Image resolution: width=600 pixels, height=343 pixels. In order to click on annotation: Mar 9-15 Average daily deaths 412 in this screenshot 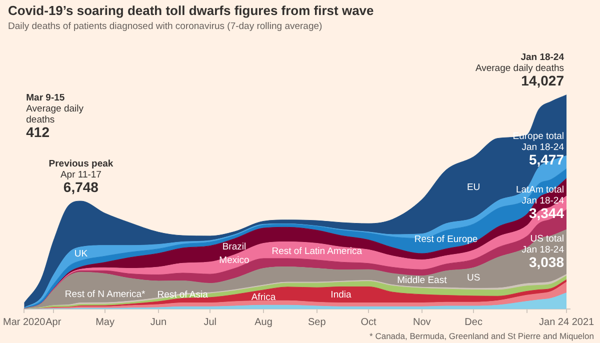, I will do `click(55, 116)`.